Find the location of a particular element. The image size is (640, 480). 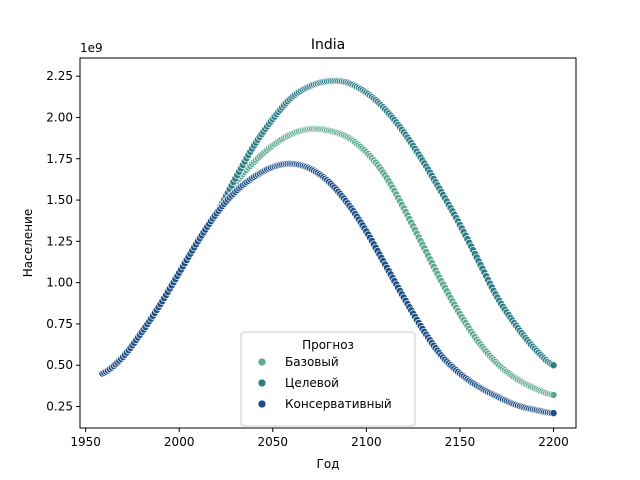

x-tick-label: 2050 is located at coordinates (273, 442).